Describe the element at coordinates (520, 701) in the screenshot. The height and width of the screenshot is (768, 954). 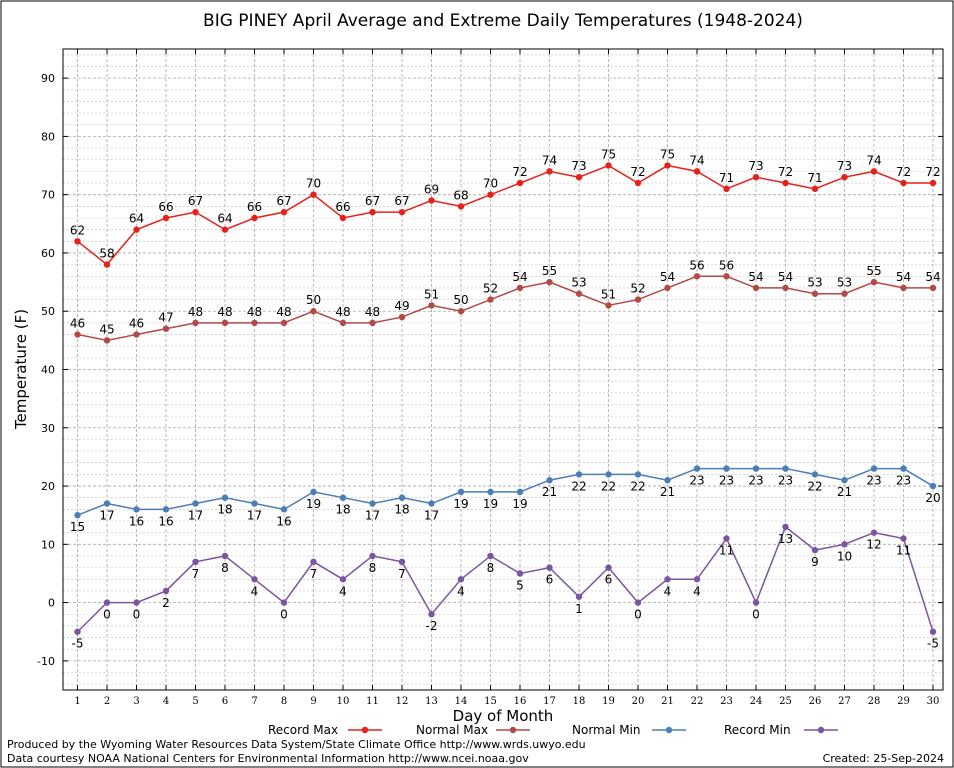
I see `x-tick-label: 16` at that location.